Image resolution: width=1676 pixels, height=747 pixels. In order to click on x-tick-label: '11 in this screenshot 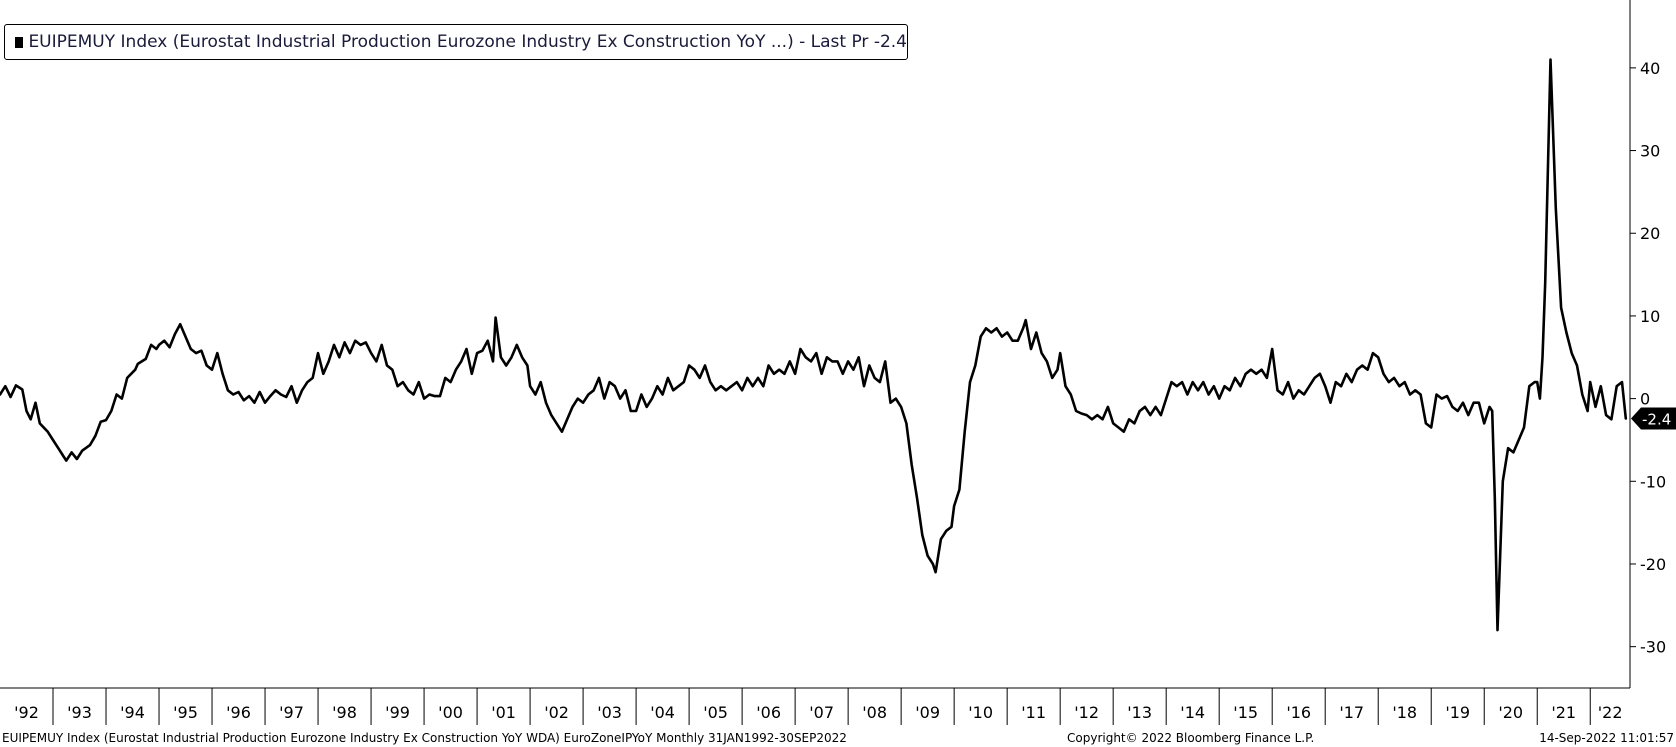, I will do `click(1033, 712)`.